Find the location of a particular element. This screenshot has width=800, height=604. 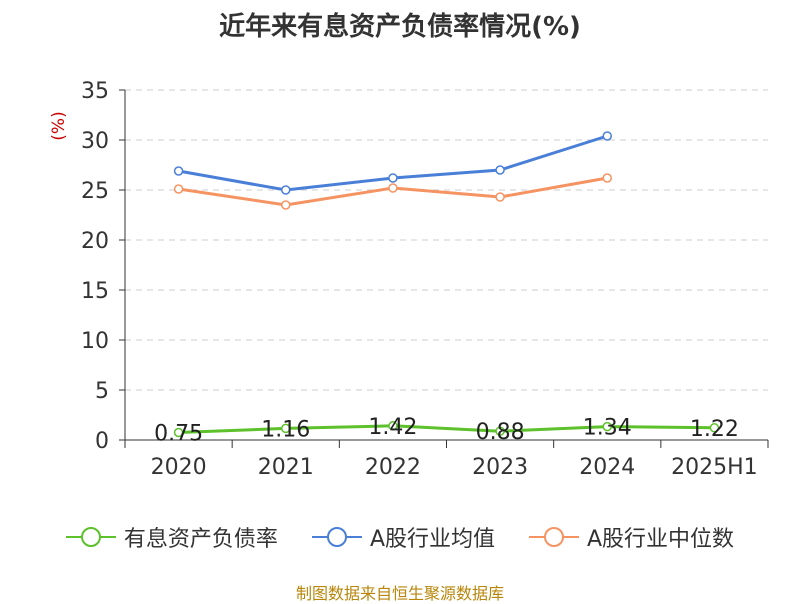

data-label: 1.42 is located at coordinates (392, 427).